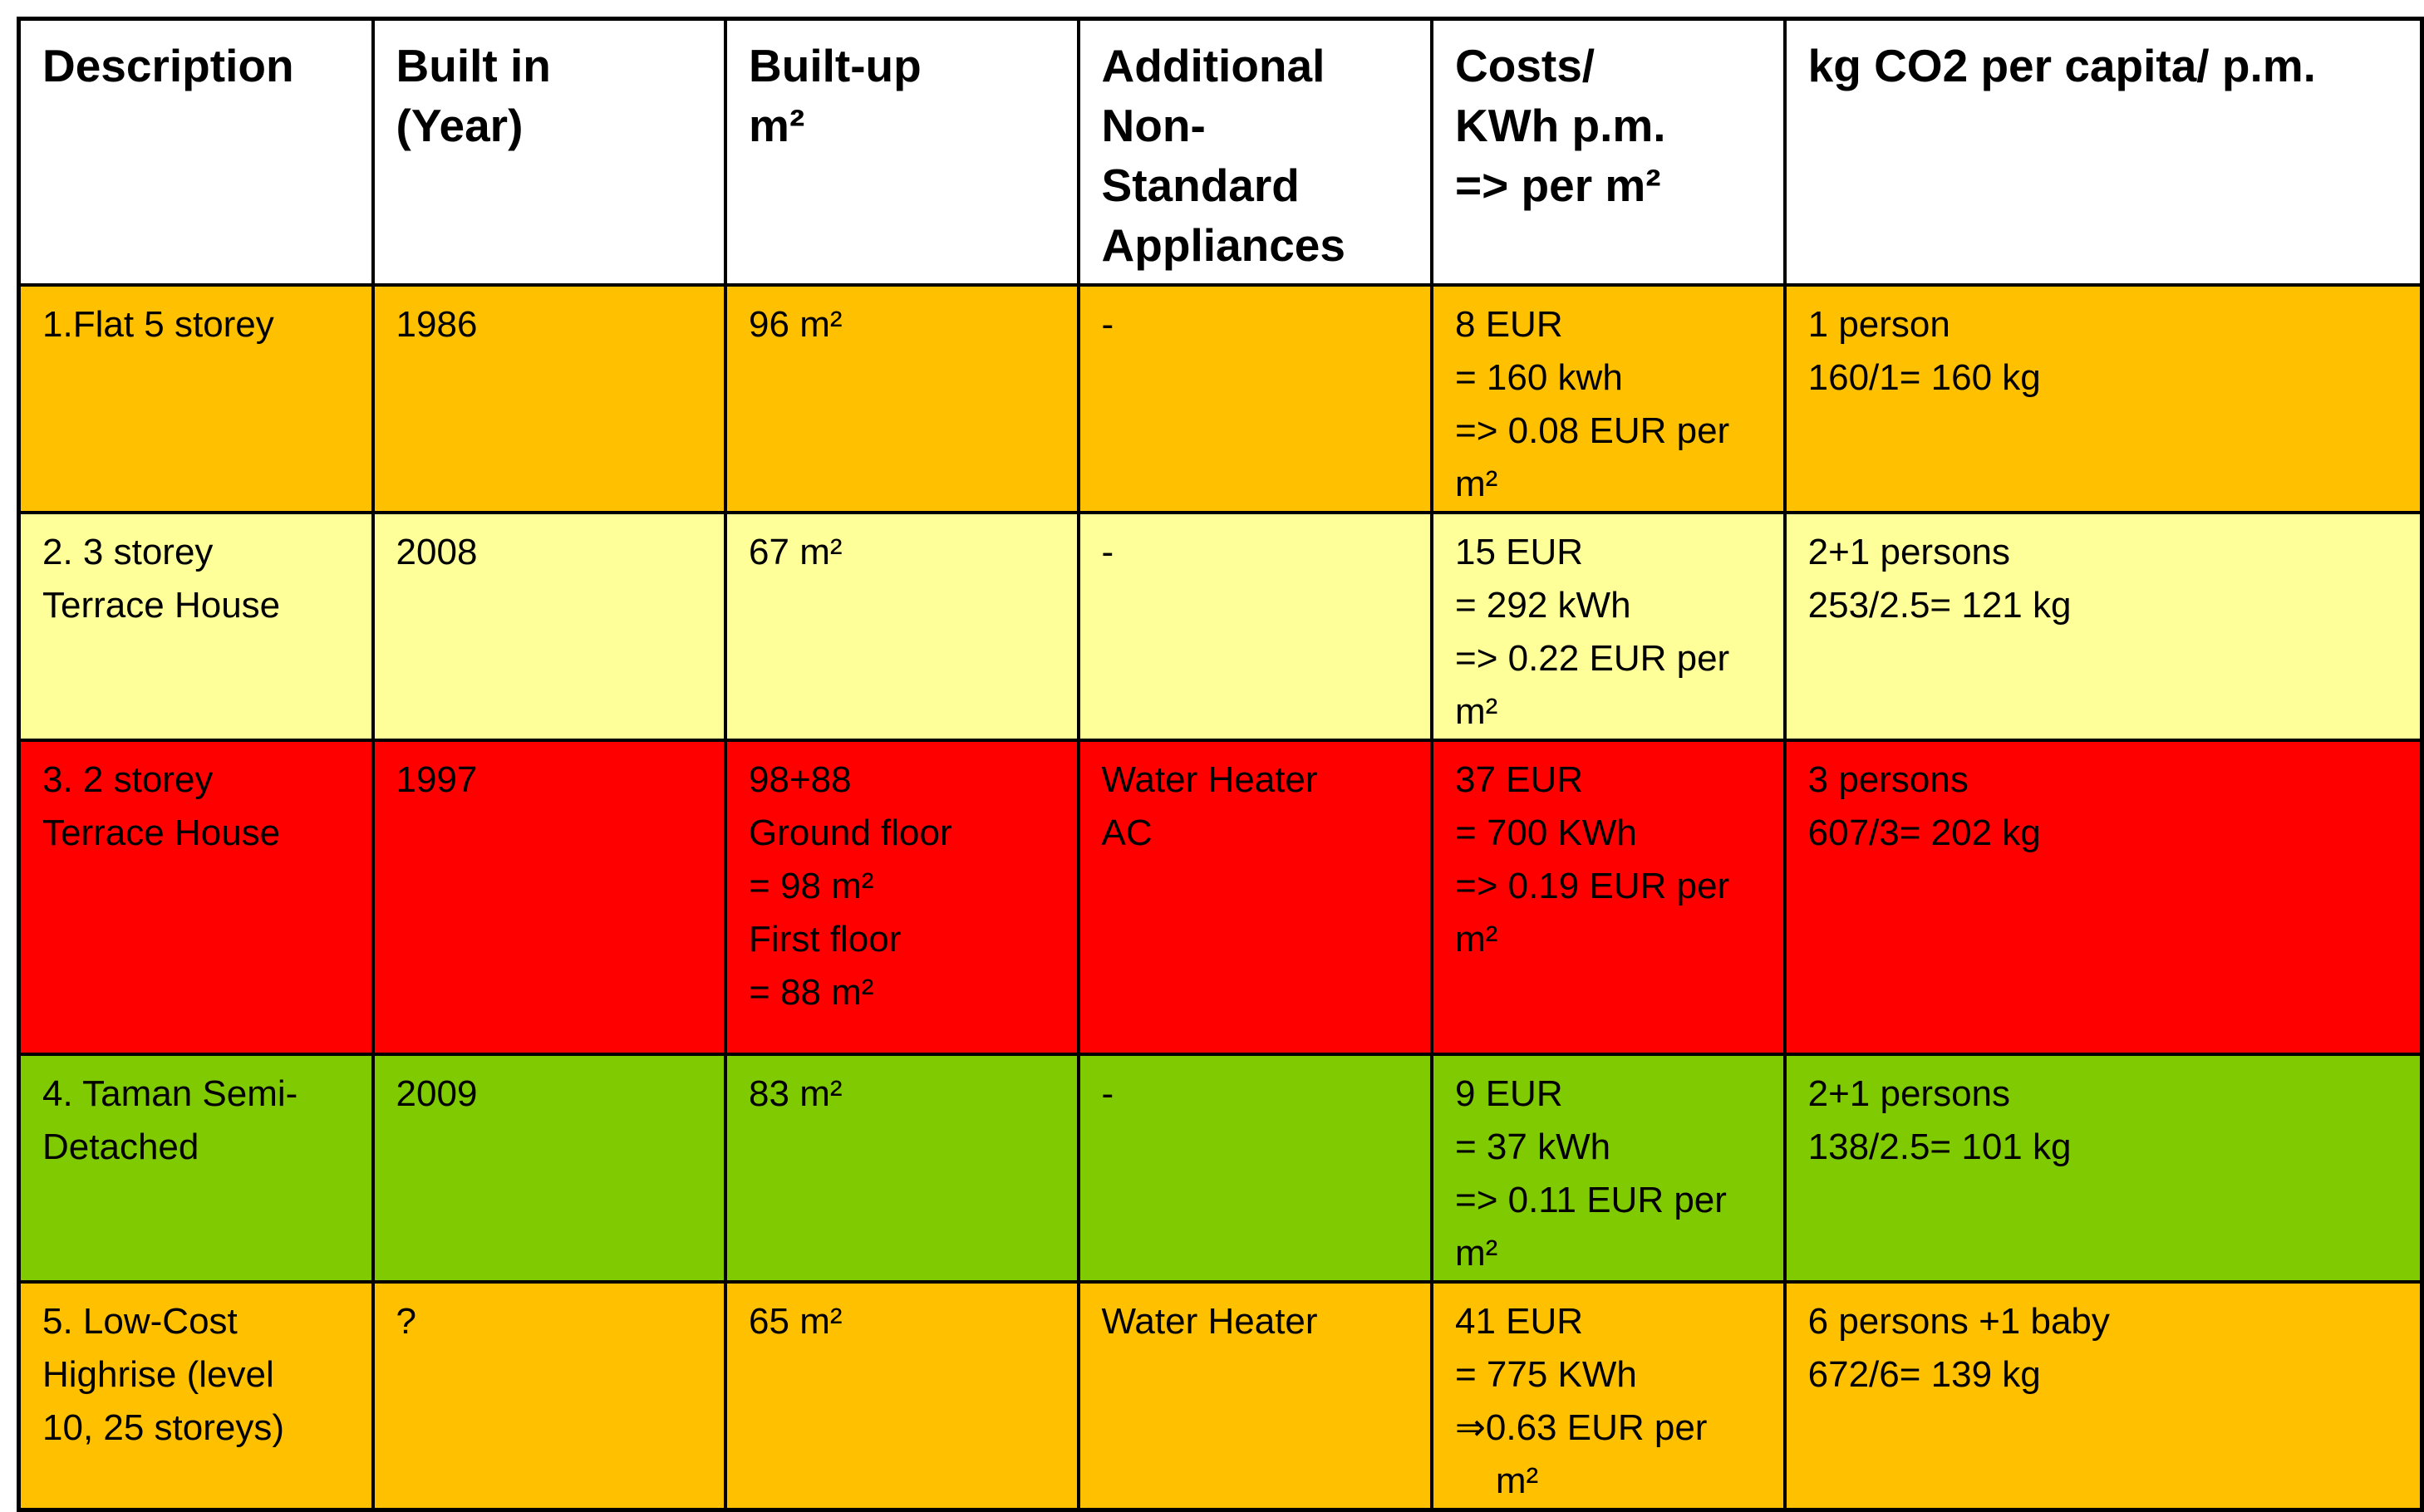 The image size is (2424, 1512). I want to click on cell-text: = 775 KWh, so click(1546, 1375).